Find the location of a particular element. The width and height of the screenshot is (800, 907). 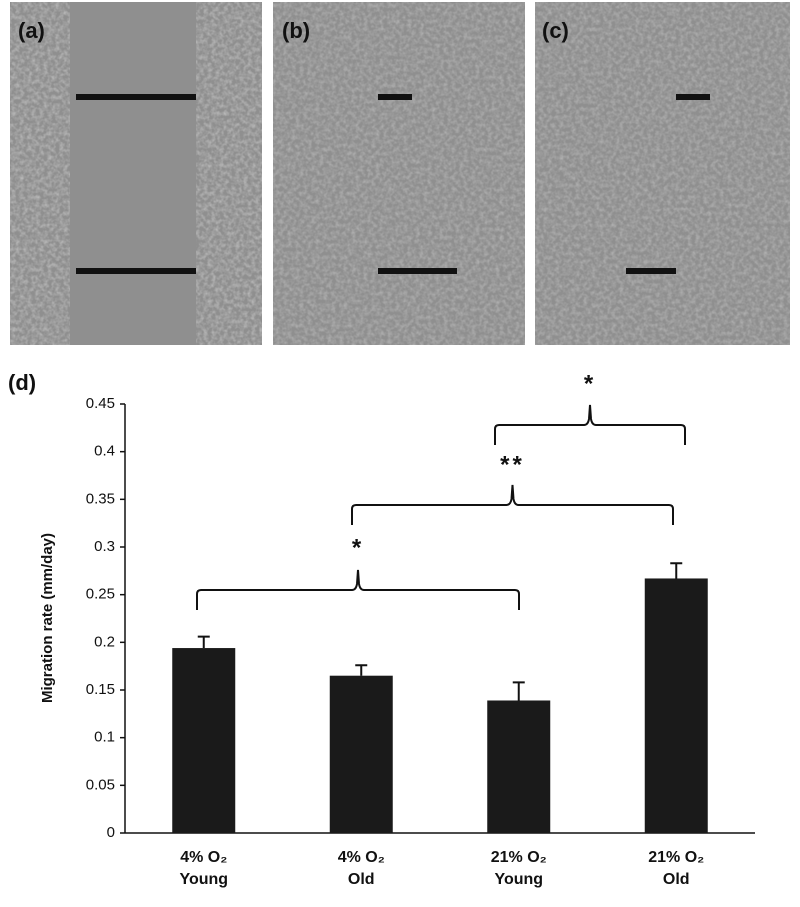

panel-label: (b) is located at coordinates (296, 30).